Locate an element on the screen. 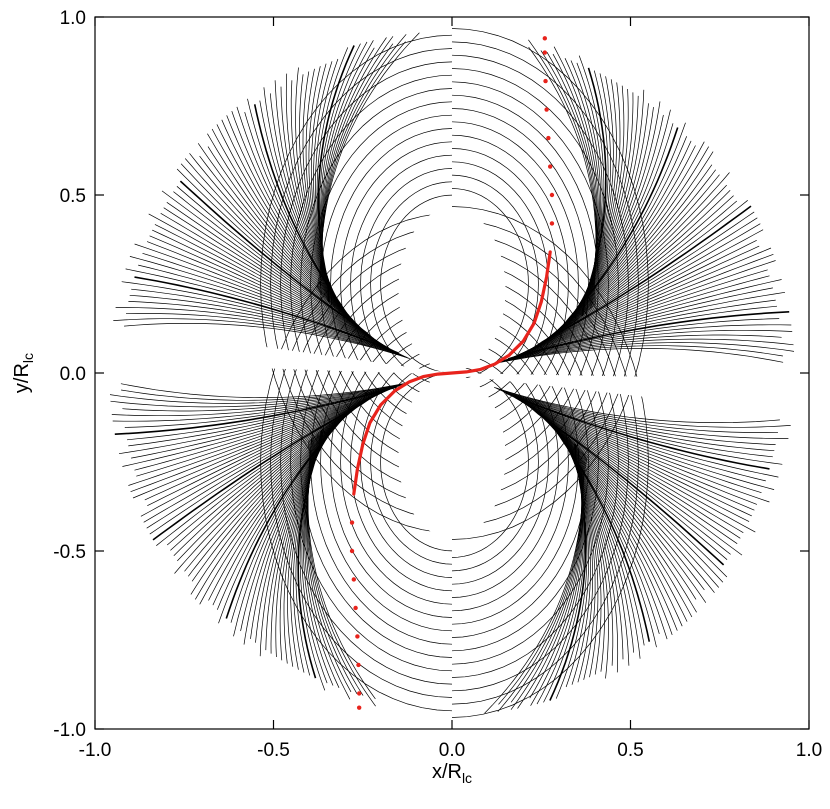  x-tick-label: 0.0 is located at coordinates (452, 750).